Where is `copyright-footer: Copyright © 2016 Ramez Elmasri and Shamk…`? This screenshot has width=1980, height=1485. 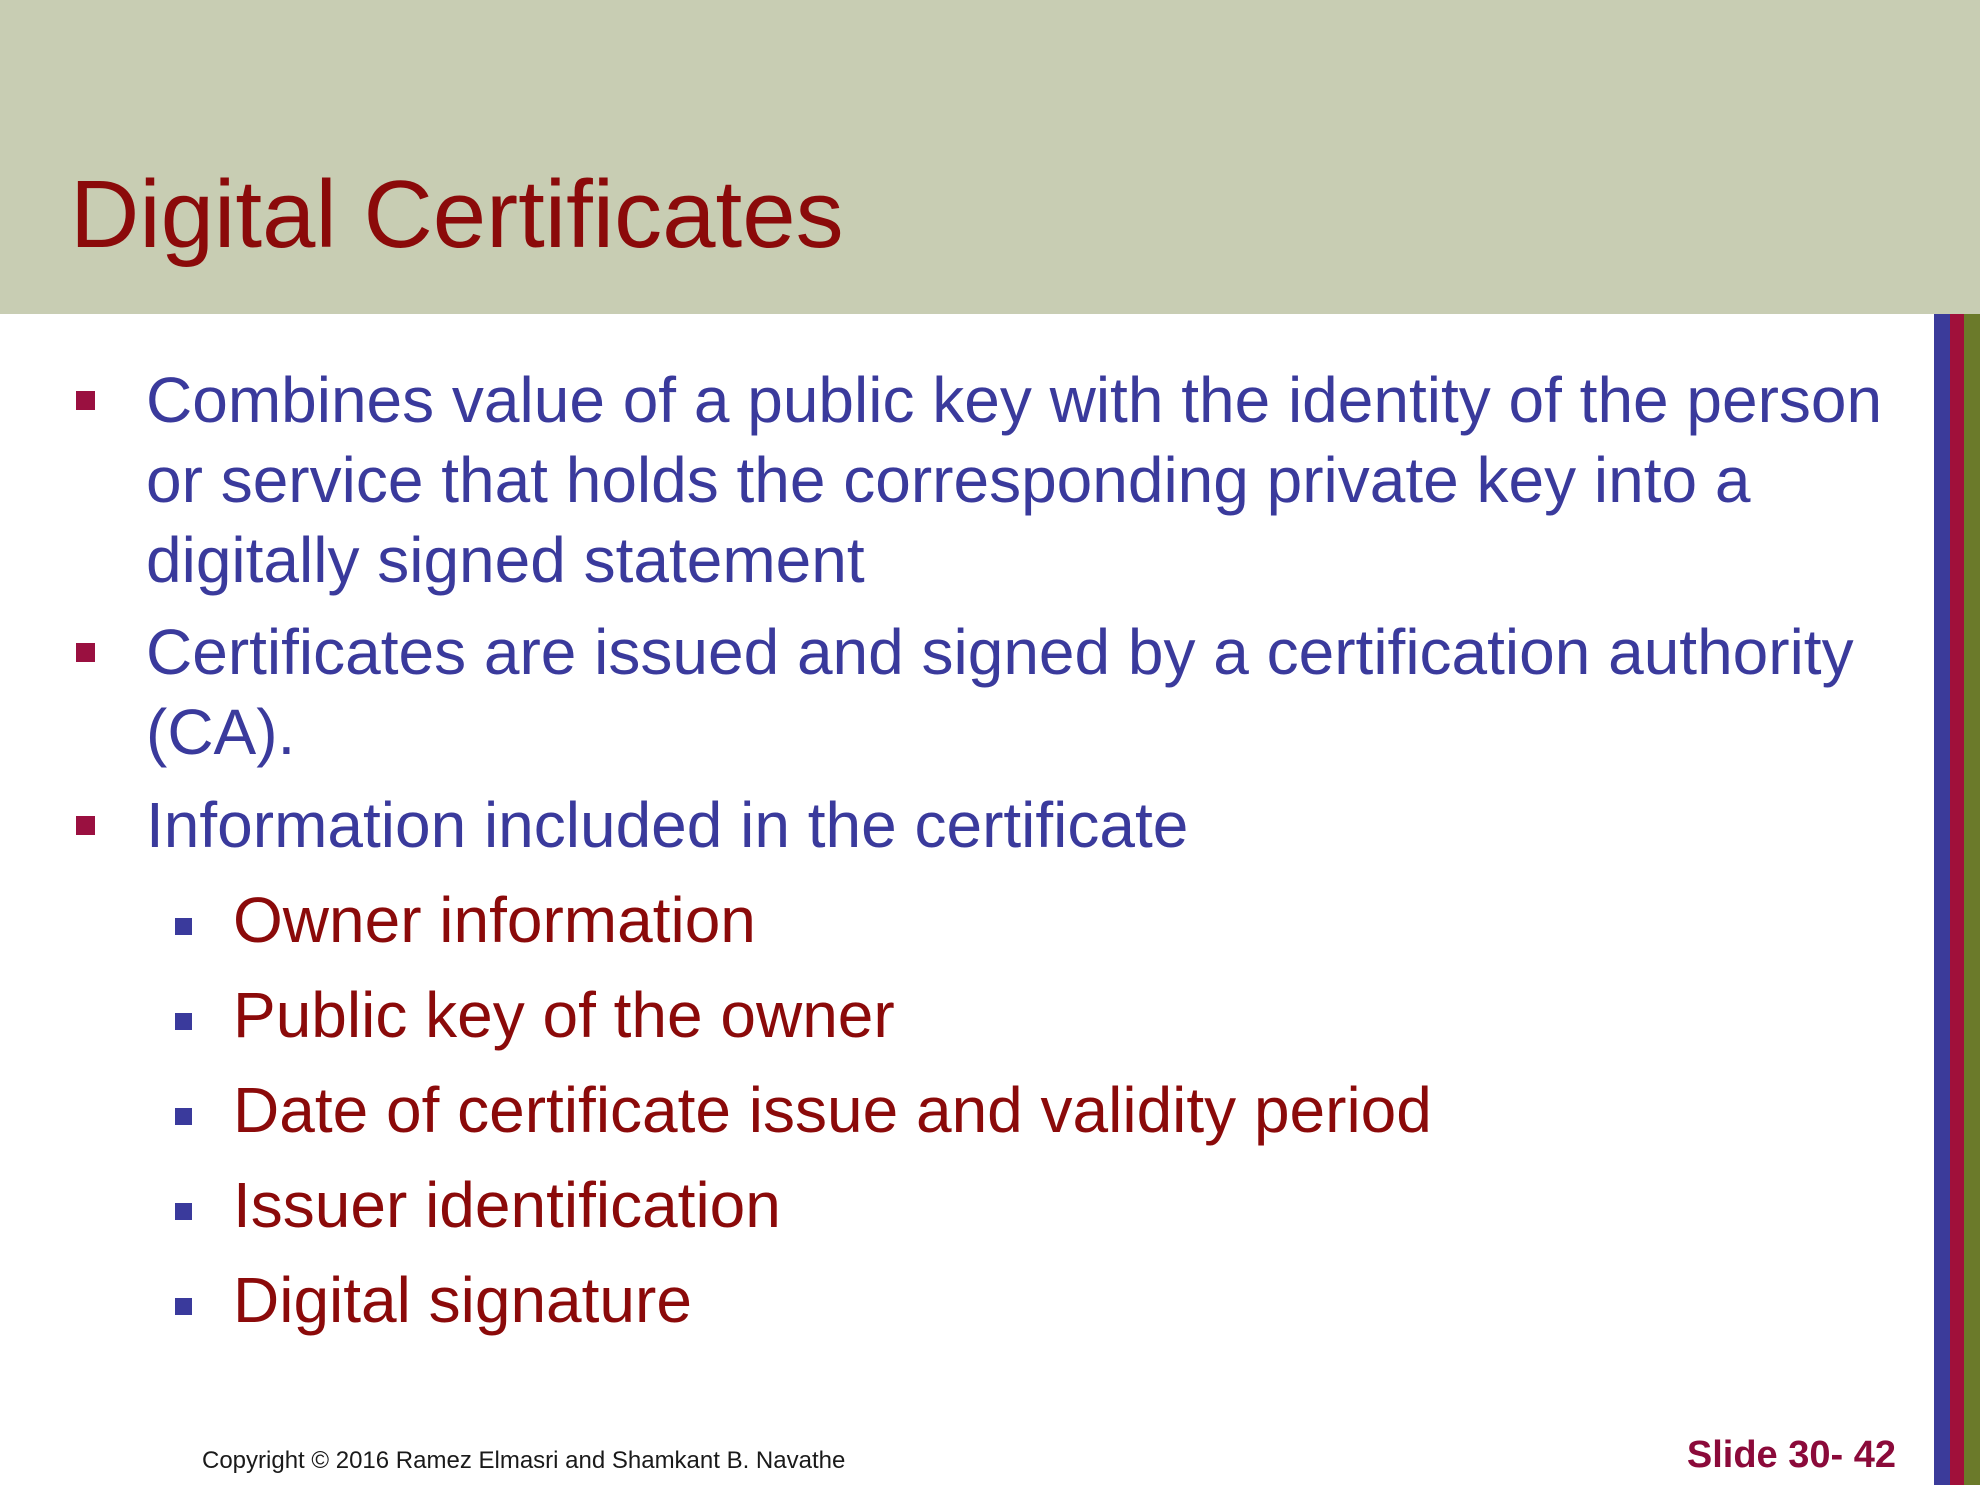 copyright-footer: Copyright © 2016 Ramez Elmasri and Shamk… is located at coordinates (524, 1460).